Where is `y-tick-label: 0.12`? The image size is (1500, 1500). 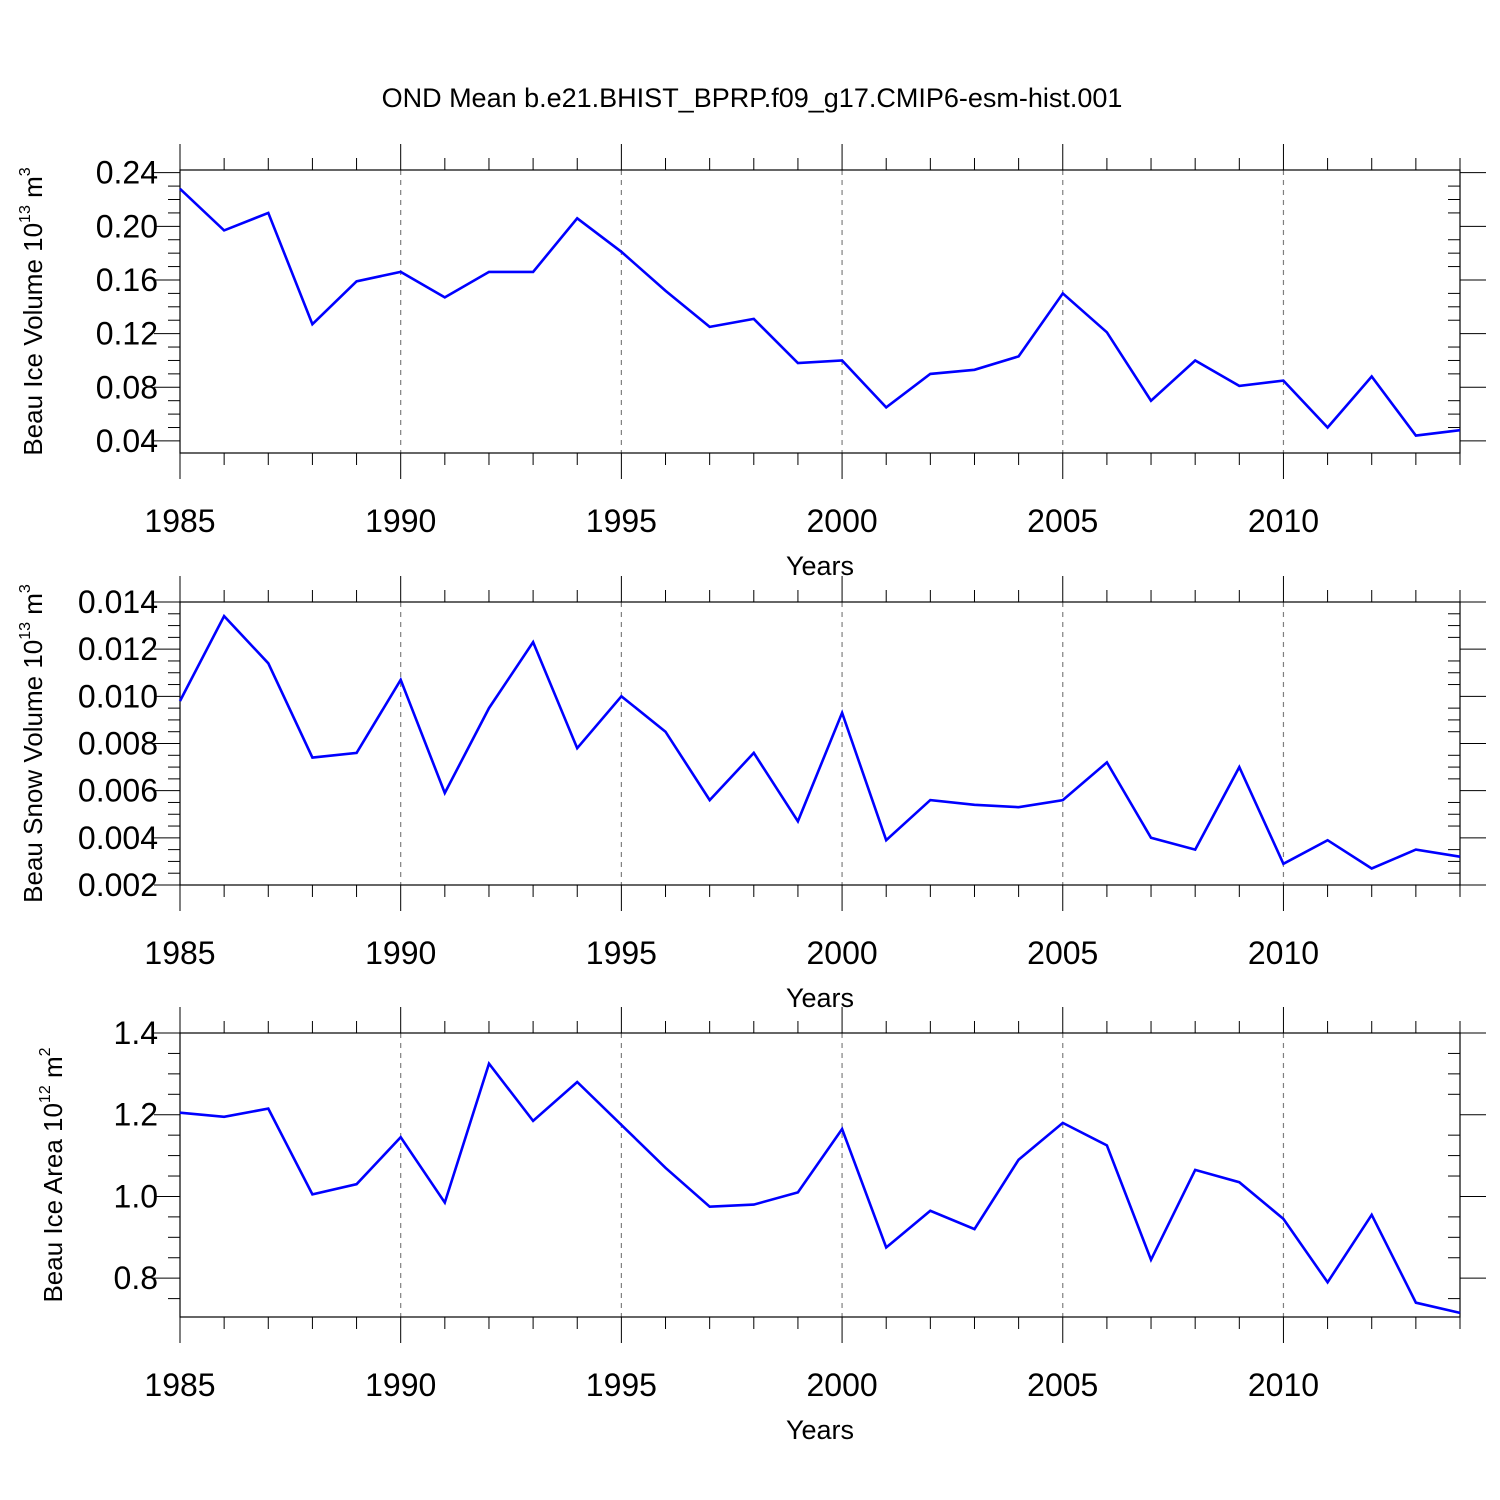
y-tick-label: 0.12 is located at coordinates (127, 334).